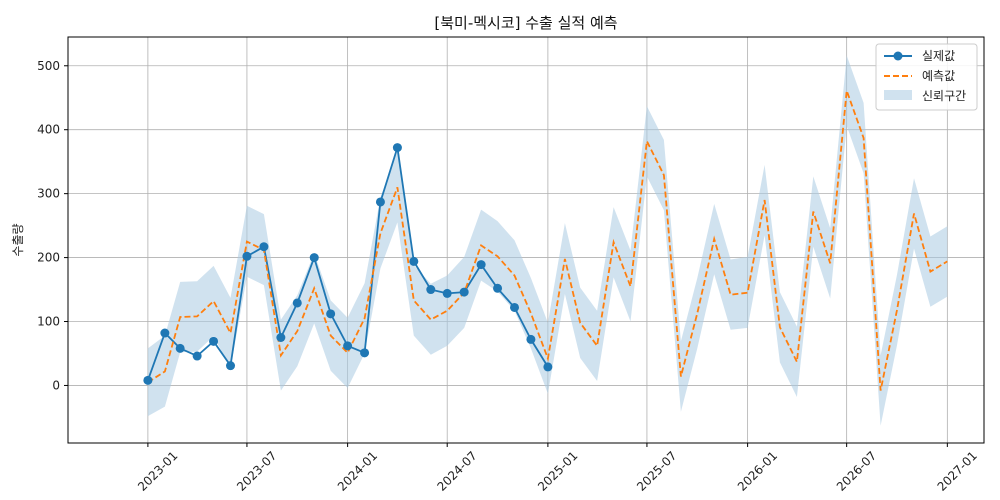 The width and height of the screenshot is (1000, 500). I want to click on legend-item-interval: 신뢰구간, so click(925, 96).